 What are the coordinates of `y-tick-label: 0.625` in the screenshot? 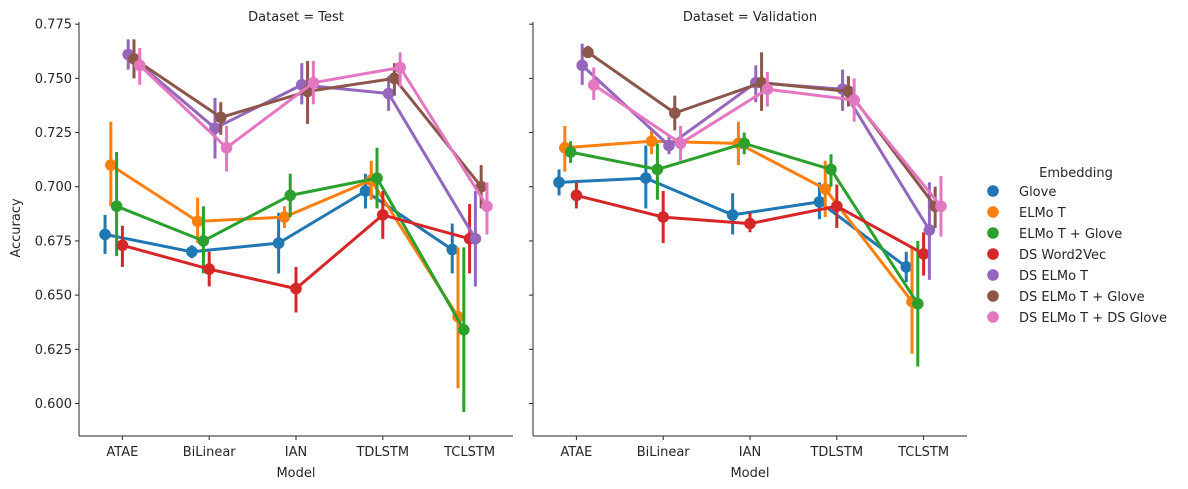 It's located at (53, 350).